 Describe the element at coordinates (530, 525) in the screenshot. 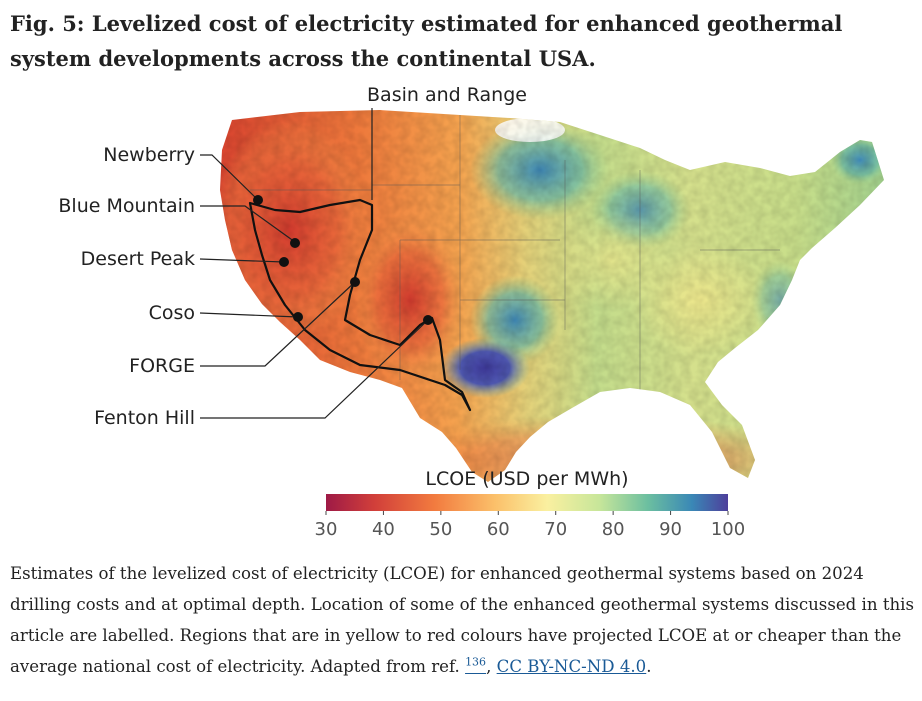

I see `legend-tick-group: 30 40 50 60 70 80 90 100` at that location.